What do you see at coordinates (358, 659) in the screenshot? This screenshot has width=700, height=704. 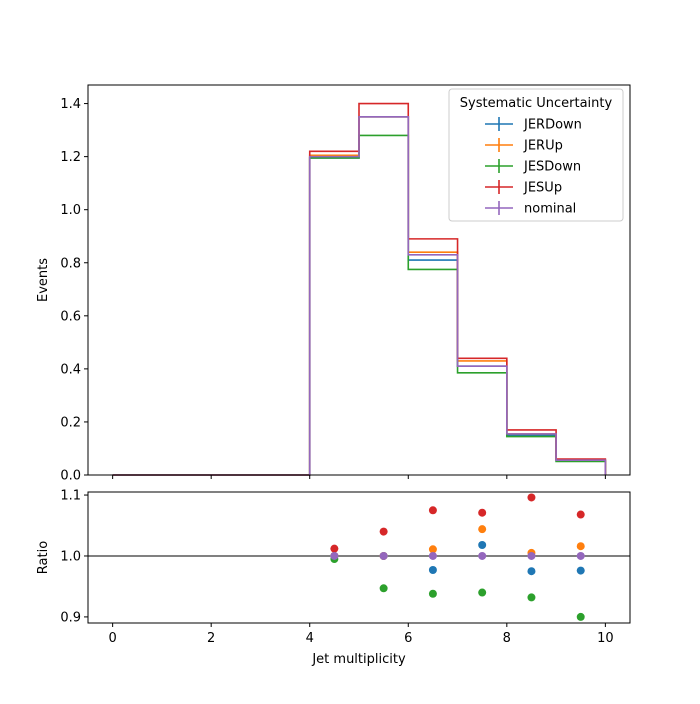 I see `xlabel: Jet multiplicity` at bounding box center [358, 659].